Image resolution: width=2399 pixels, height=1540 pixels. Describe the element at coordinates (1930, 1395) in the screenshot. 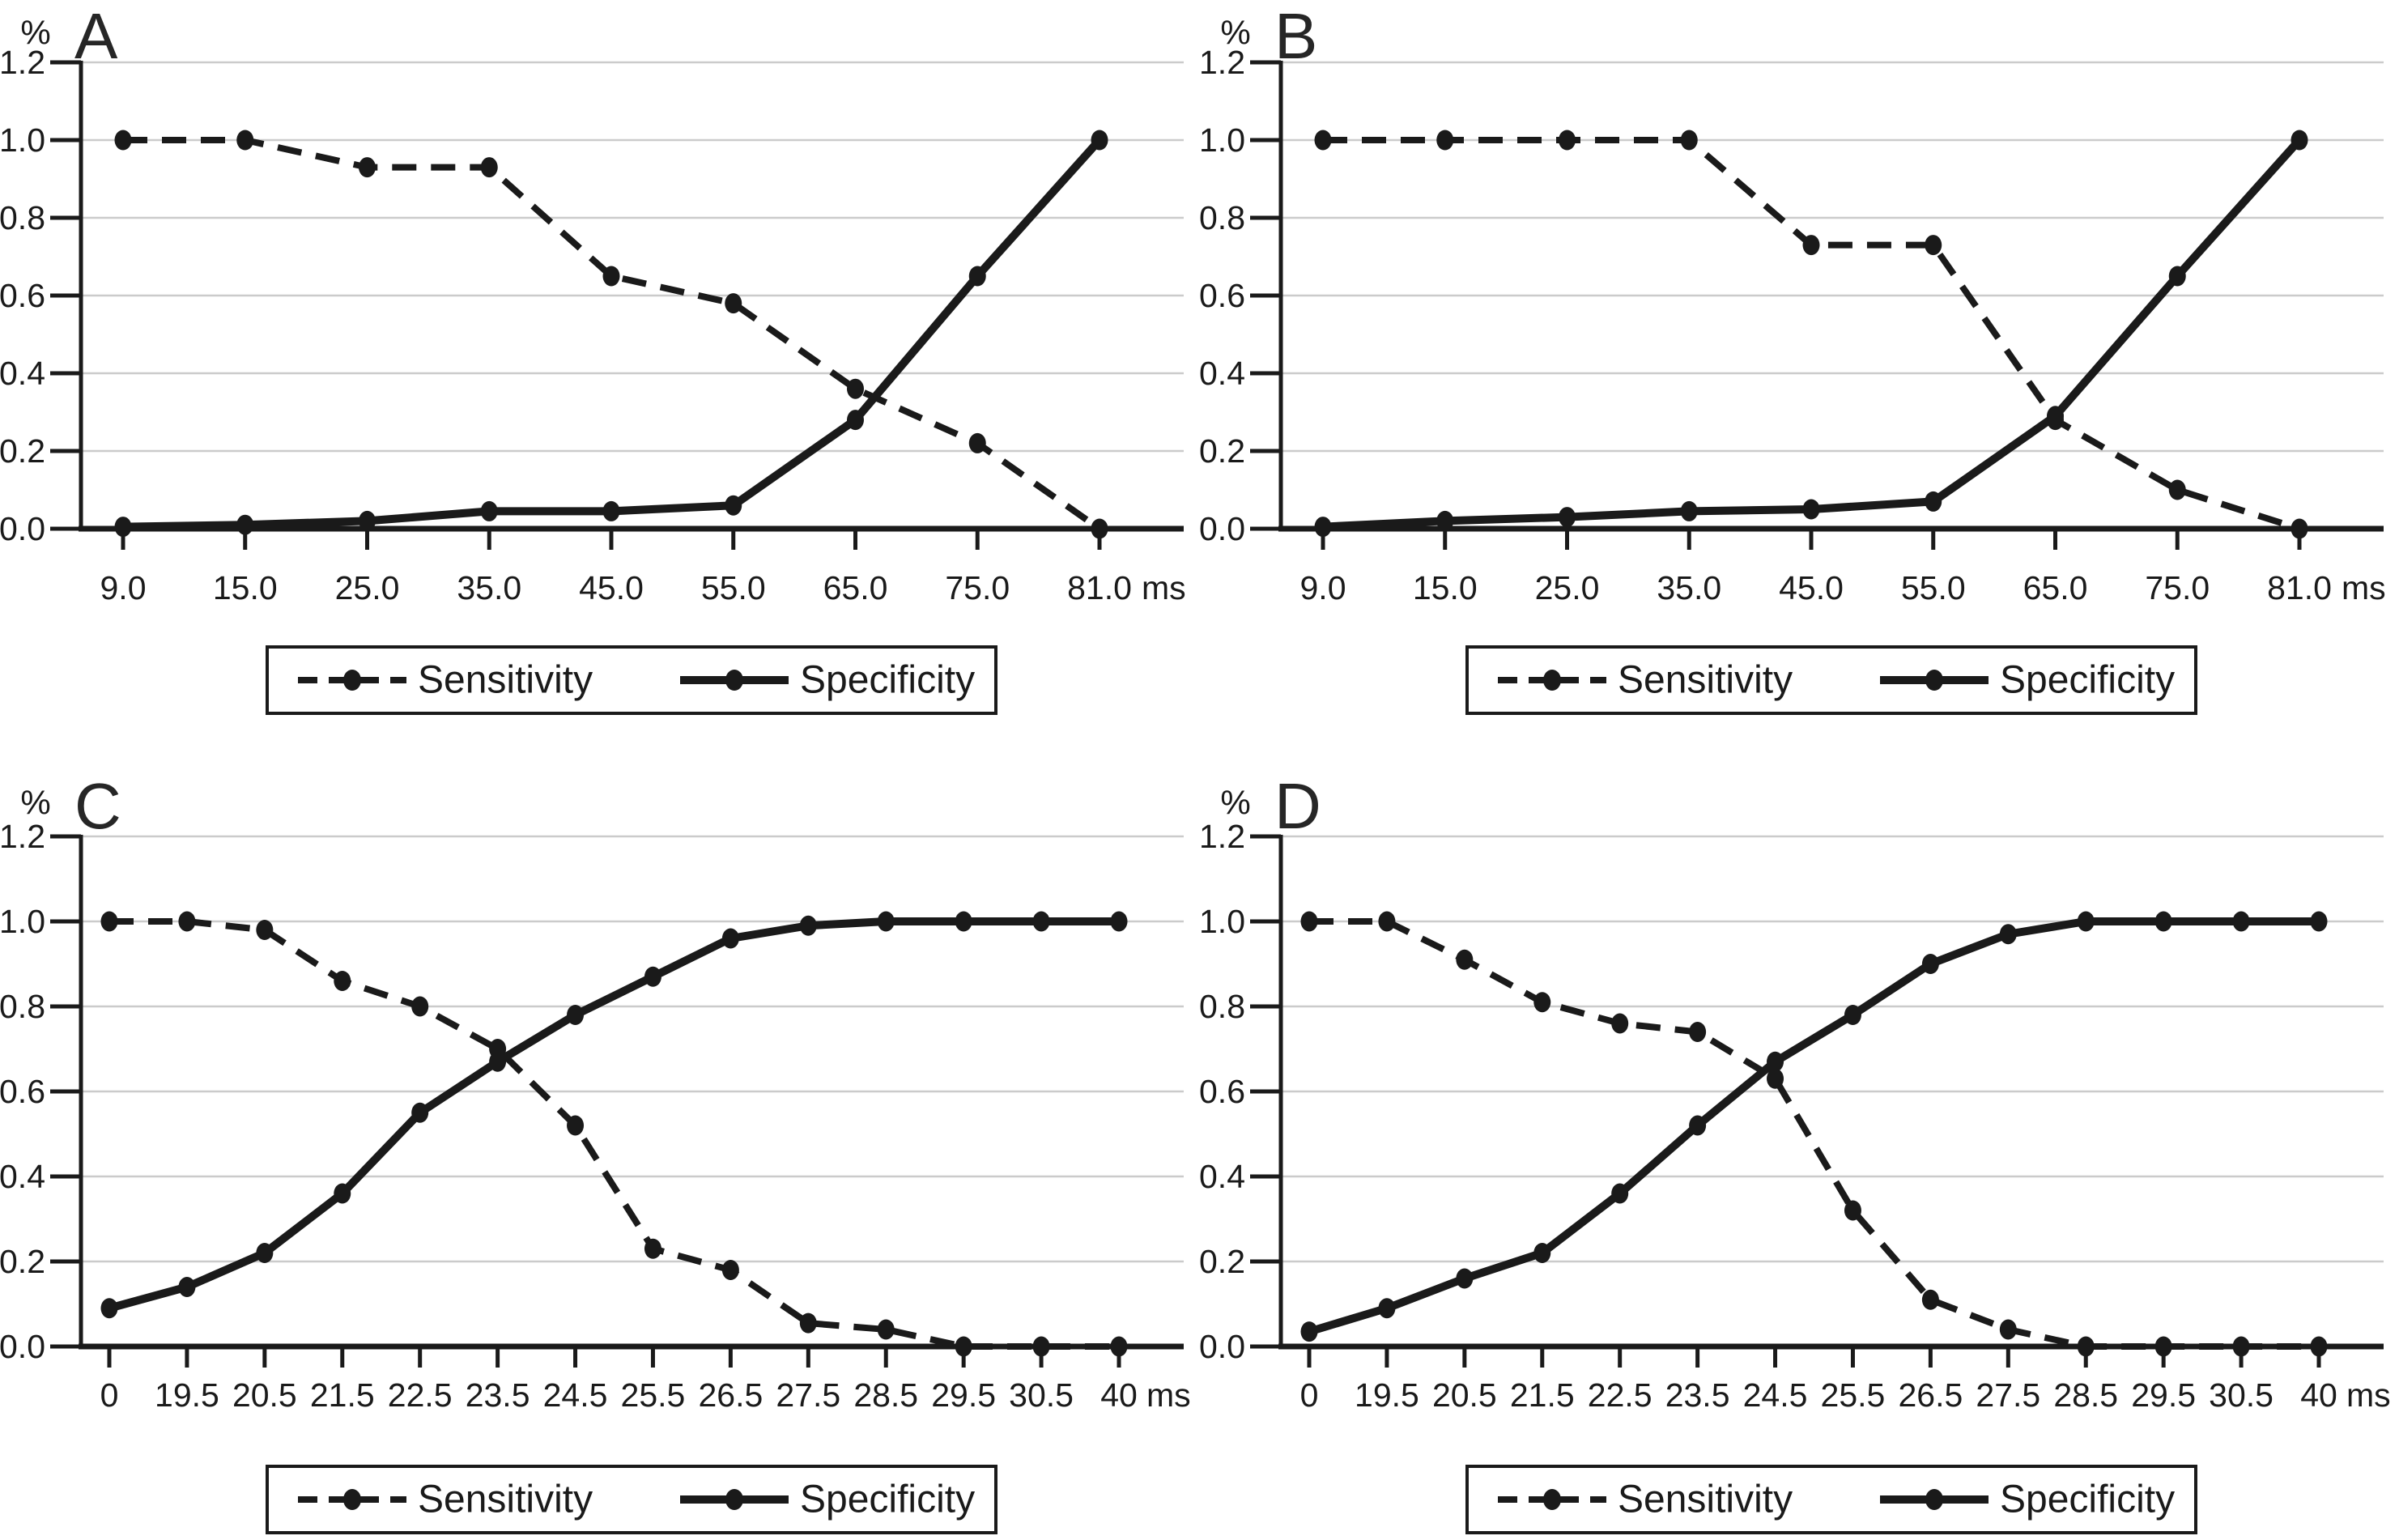

I see `x-tick-label: 26.5` at that location.